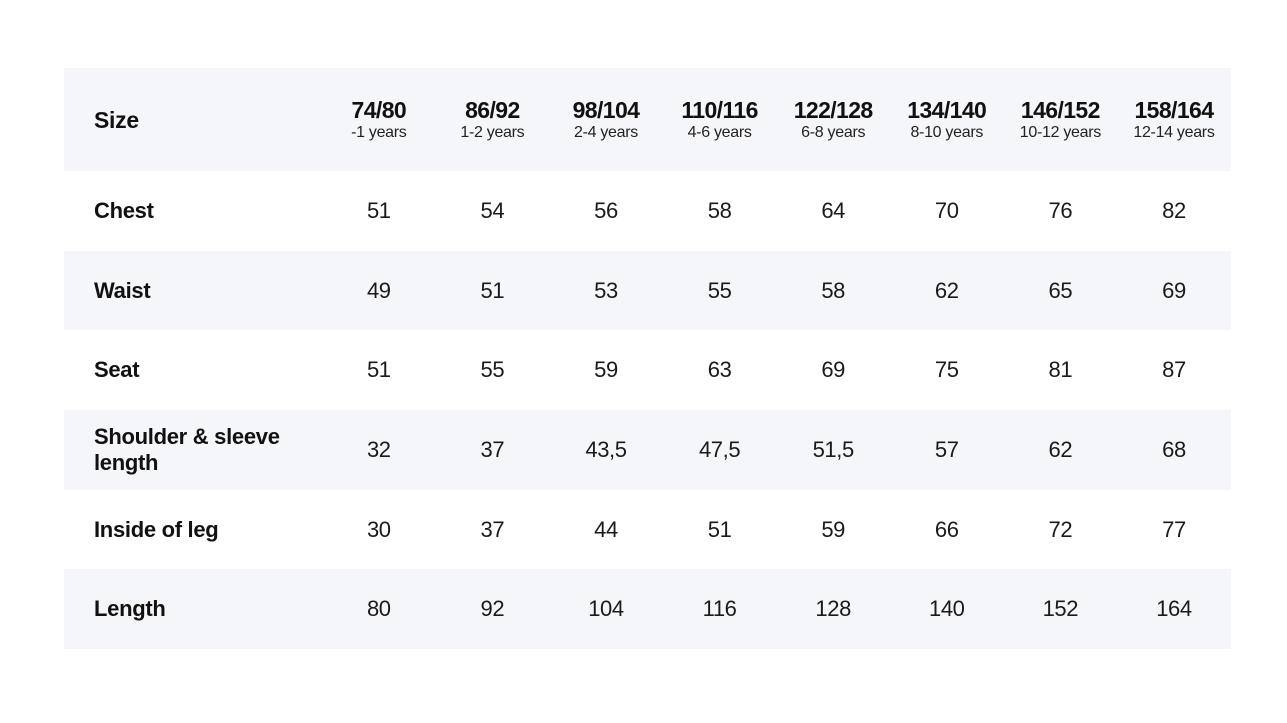 Image resolution: width=1287 pixels, height=723 pixels. Describe the element at coordinates (647, 530) in the screenshot. I see `table-row-inside-leg: Inside of leg 30 37 44 51 59 66 72 77` at that location.